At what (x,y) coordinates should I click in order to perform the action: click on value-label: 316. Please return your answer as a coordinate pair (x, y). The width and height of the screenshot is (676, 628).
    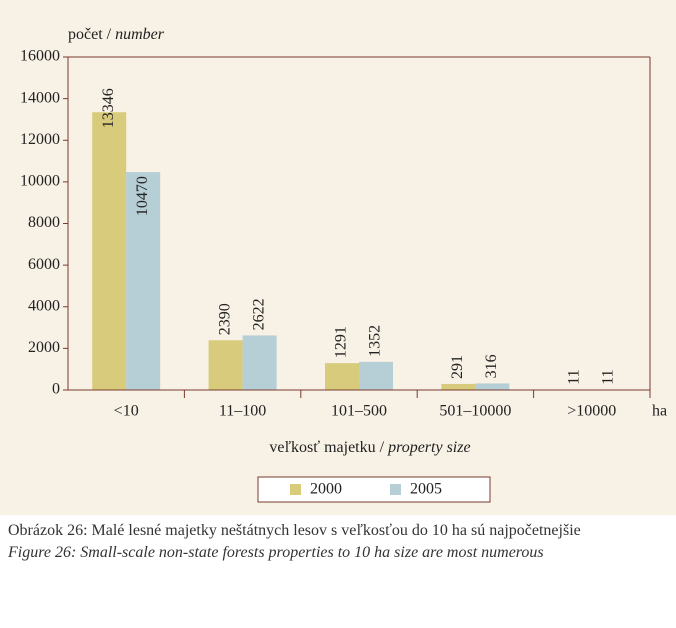
    Looking at the image, I should click on (491, 366).